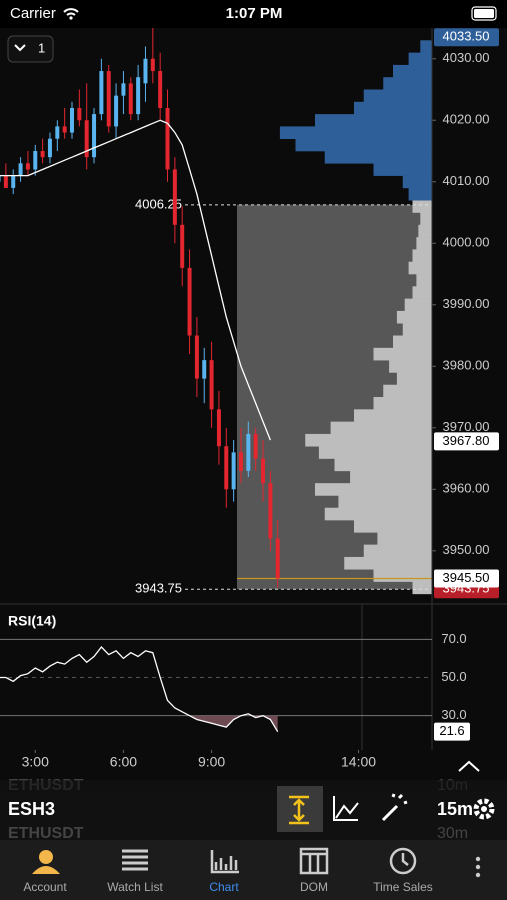 This screenshot has width=507, height=900. I want to click on tab-chart: Chart, so click(224, 872).